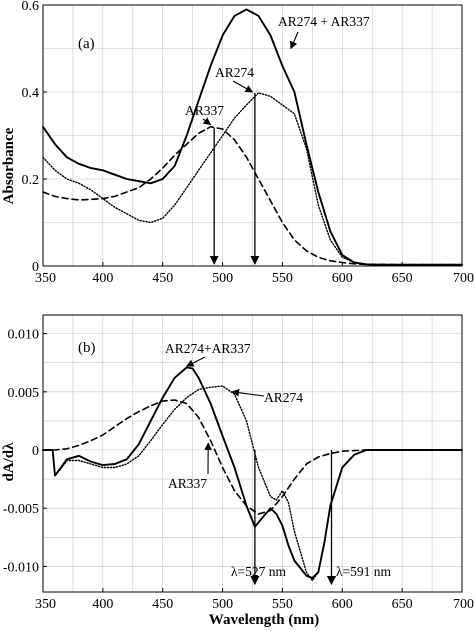  What do you see at coordinates (234, 178) in the screenshot?
I see `panel-a-markers` at bounding box center [234, 178].